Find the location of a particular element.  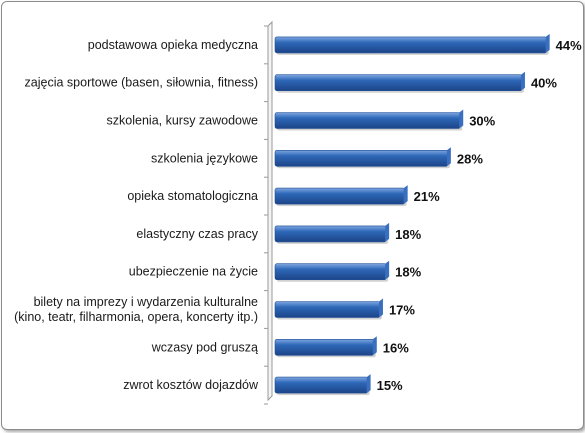

data-label: 21% is located at coordinates (427, 196).